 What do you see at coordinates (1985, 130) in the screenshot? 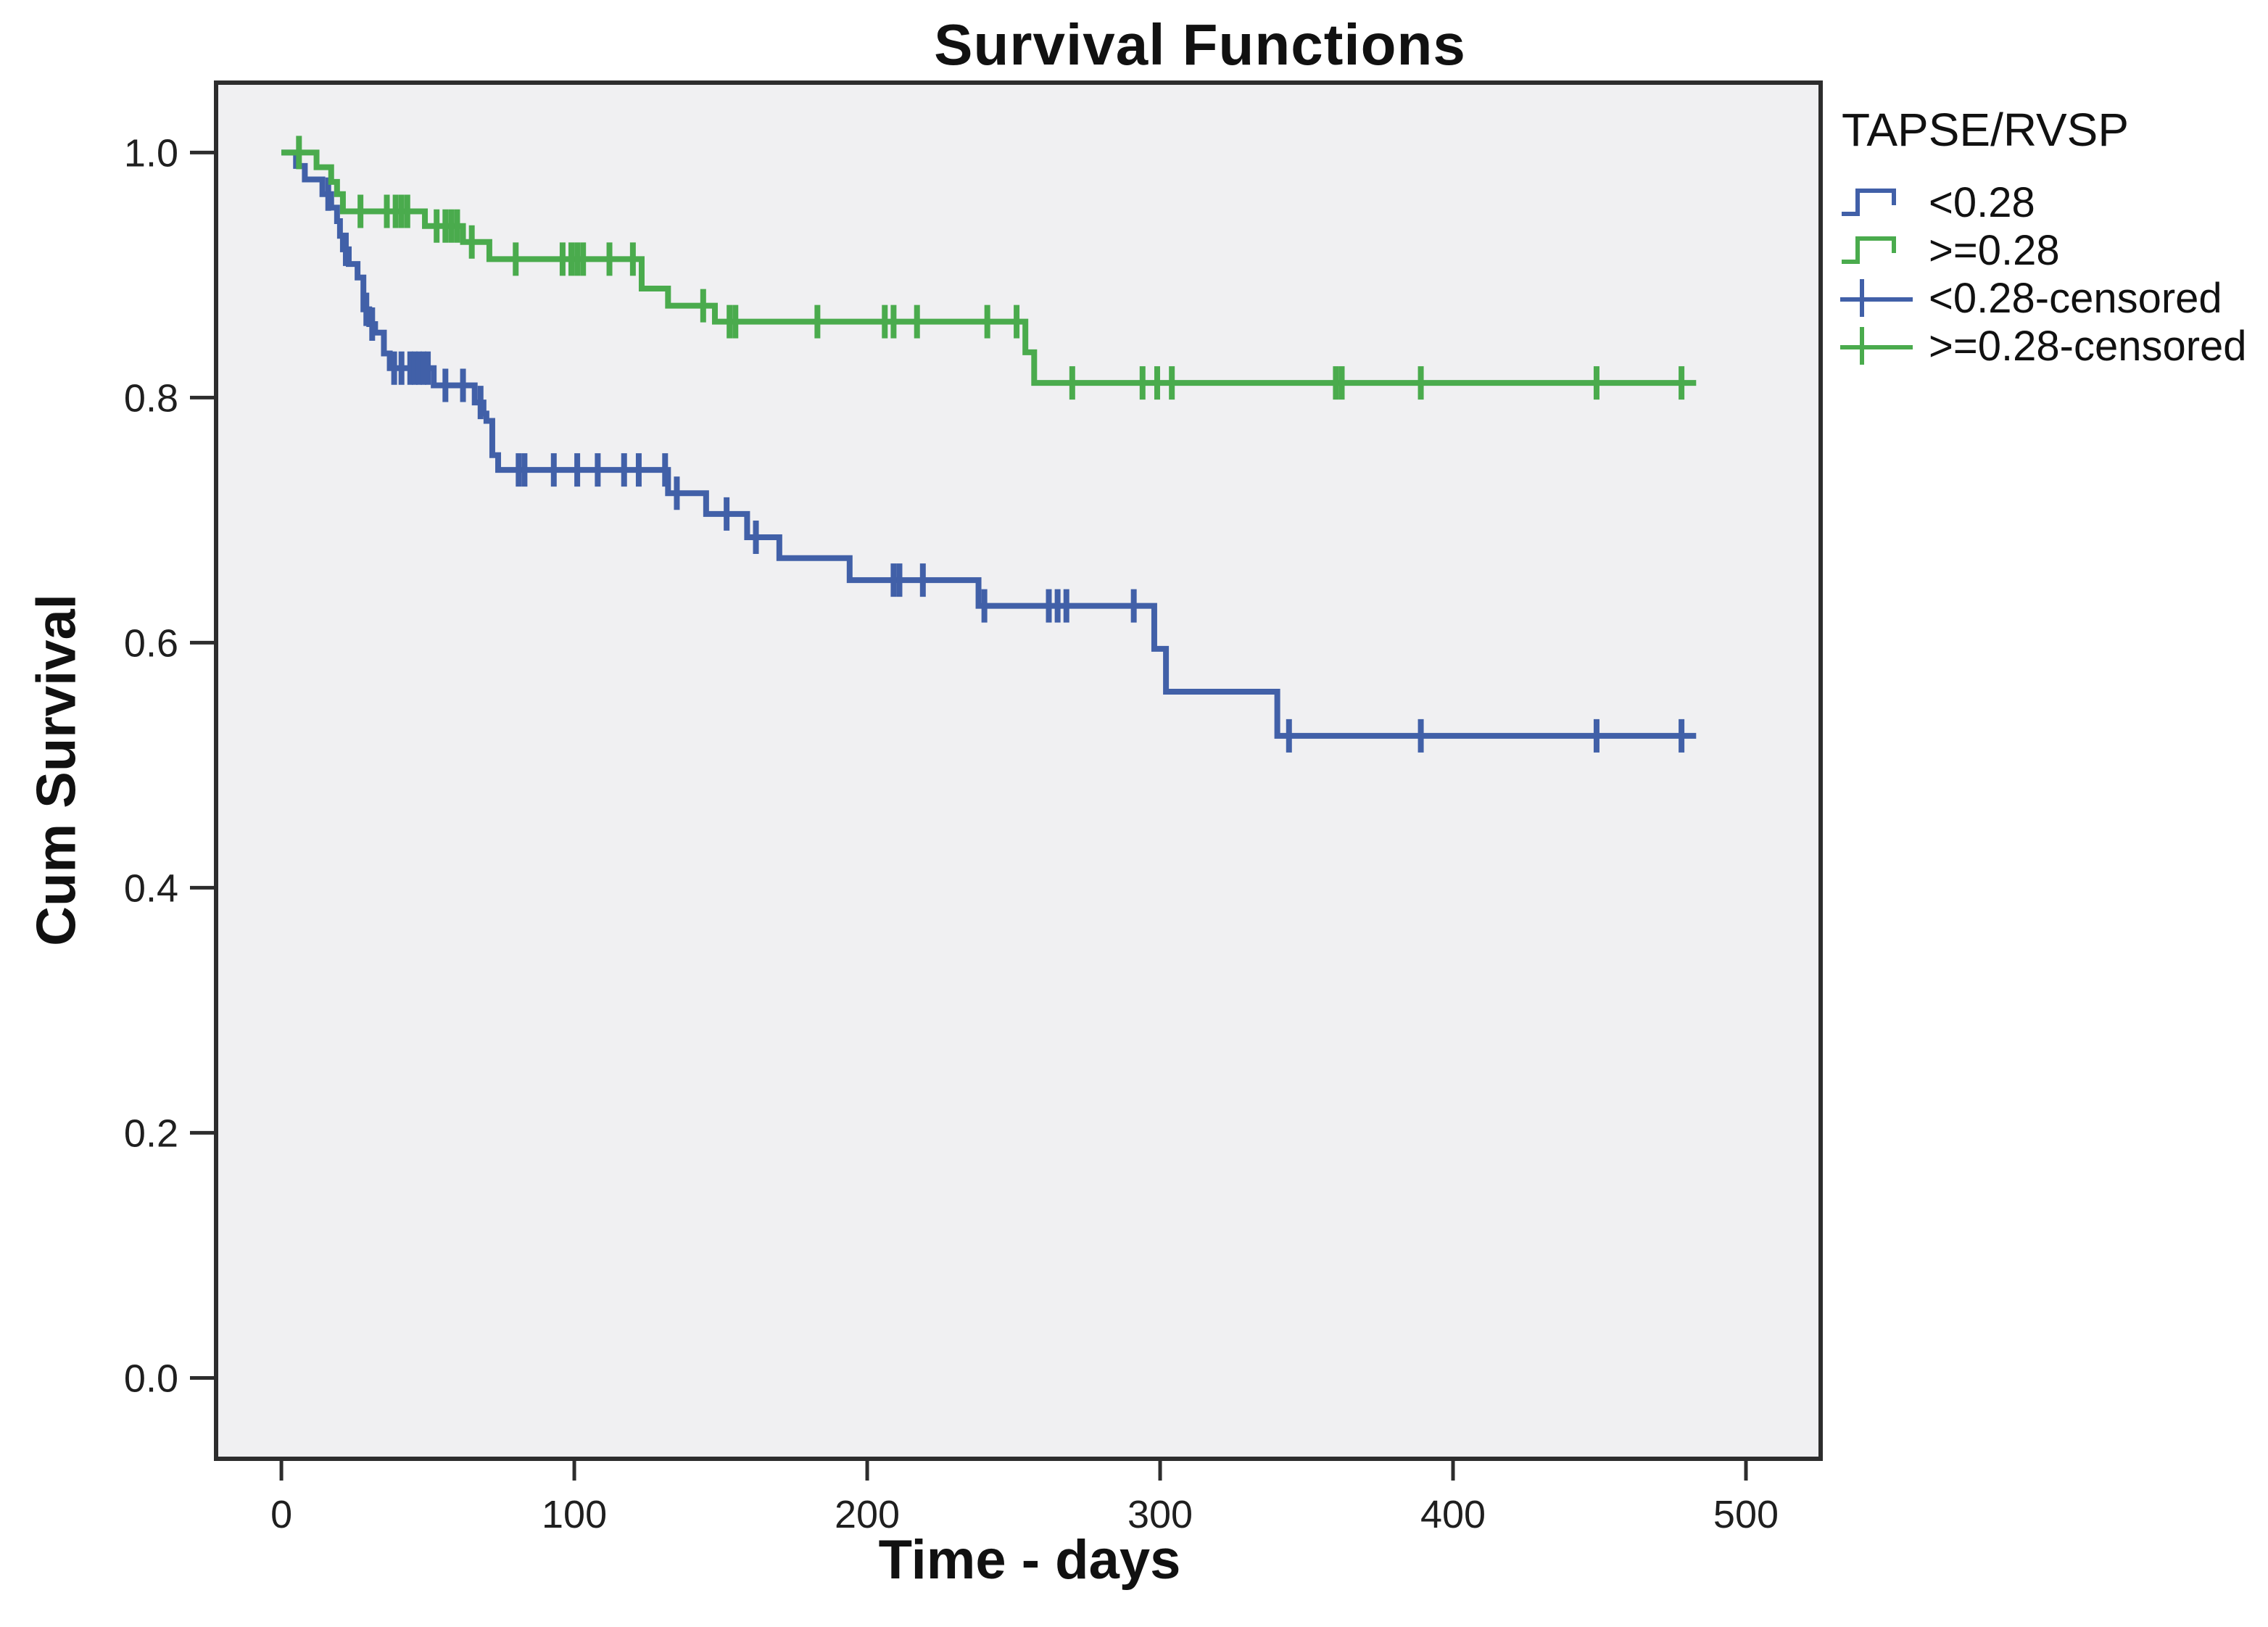
I see `legend-title: TAPSE/RVSP` at bounding box center [1985, 130].